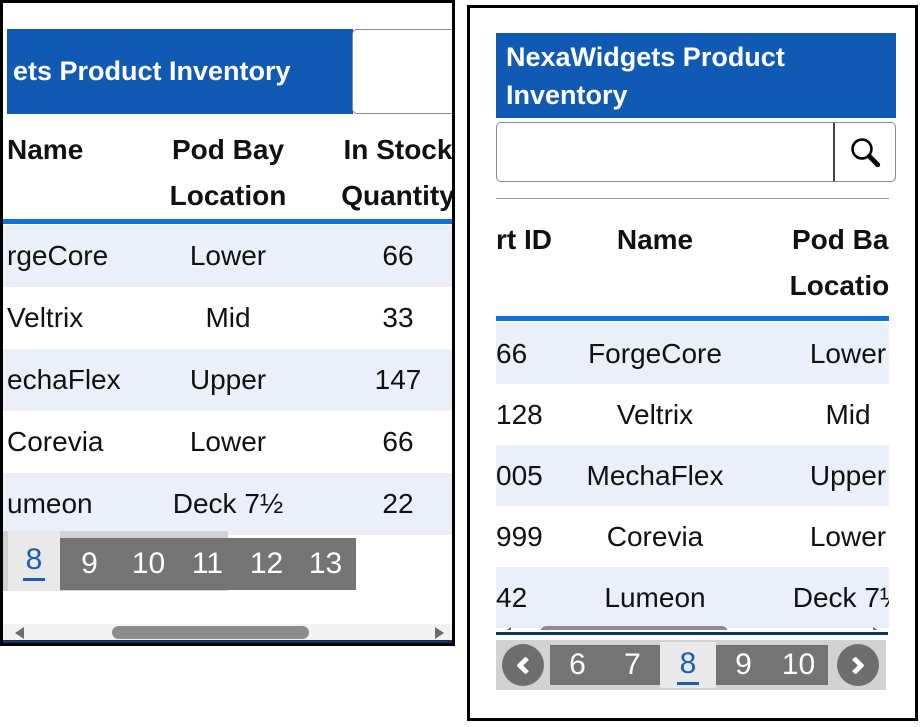 The width and height of the screenshot is (921, 727). Describe the element at coordinates (655, 353) in the screenshot. I see `cell-name: ForgeCore` at that location.